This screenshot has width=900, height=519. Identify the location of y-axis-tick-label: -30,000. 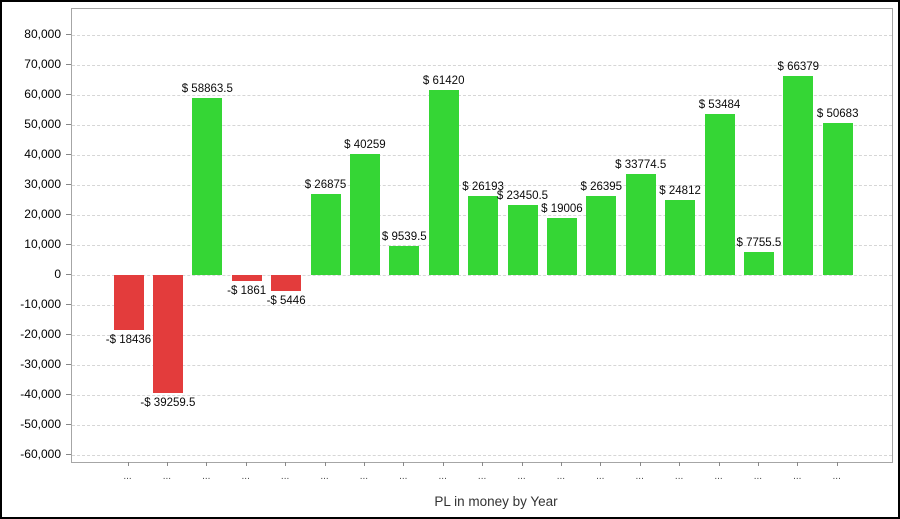
(40, 364).